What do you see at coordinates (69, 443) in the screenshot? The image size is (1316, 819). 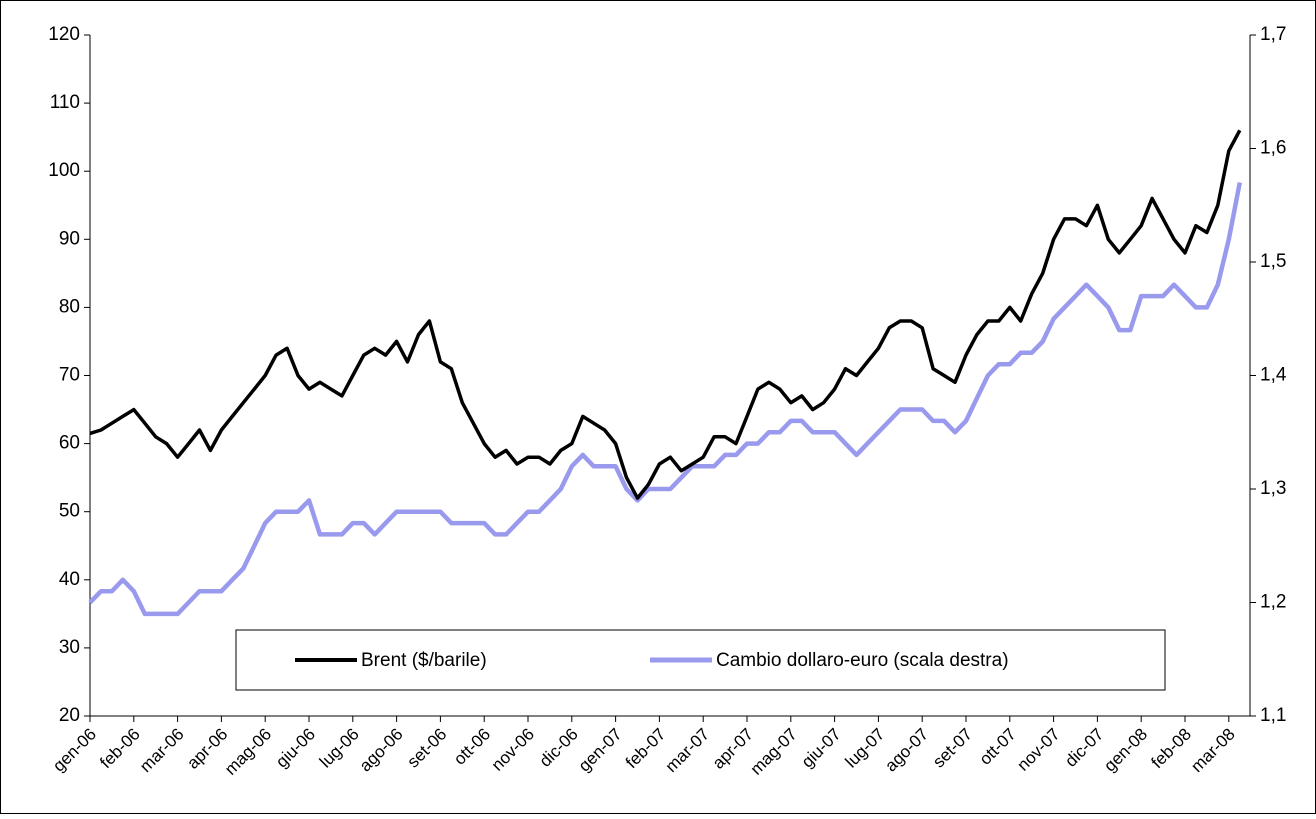 I see `y-tick-label: 60` at bounding box center [69, 443].